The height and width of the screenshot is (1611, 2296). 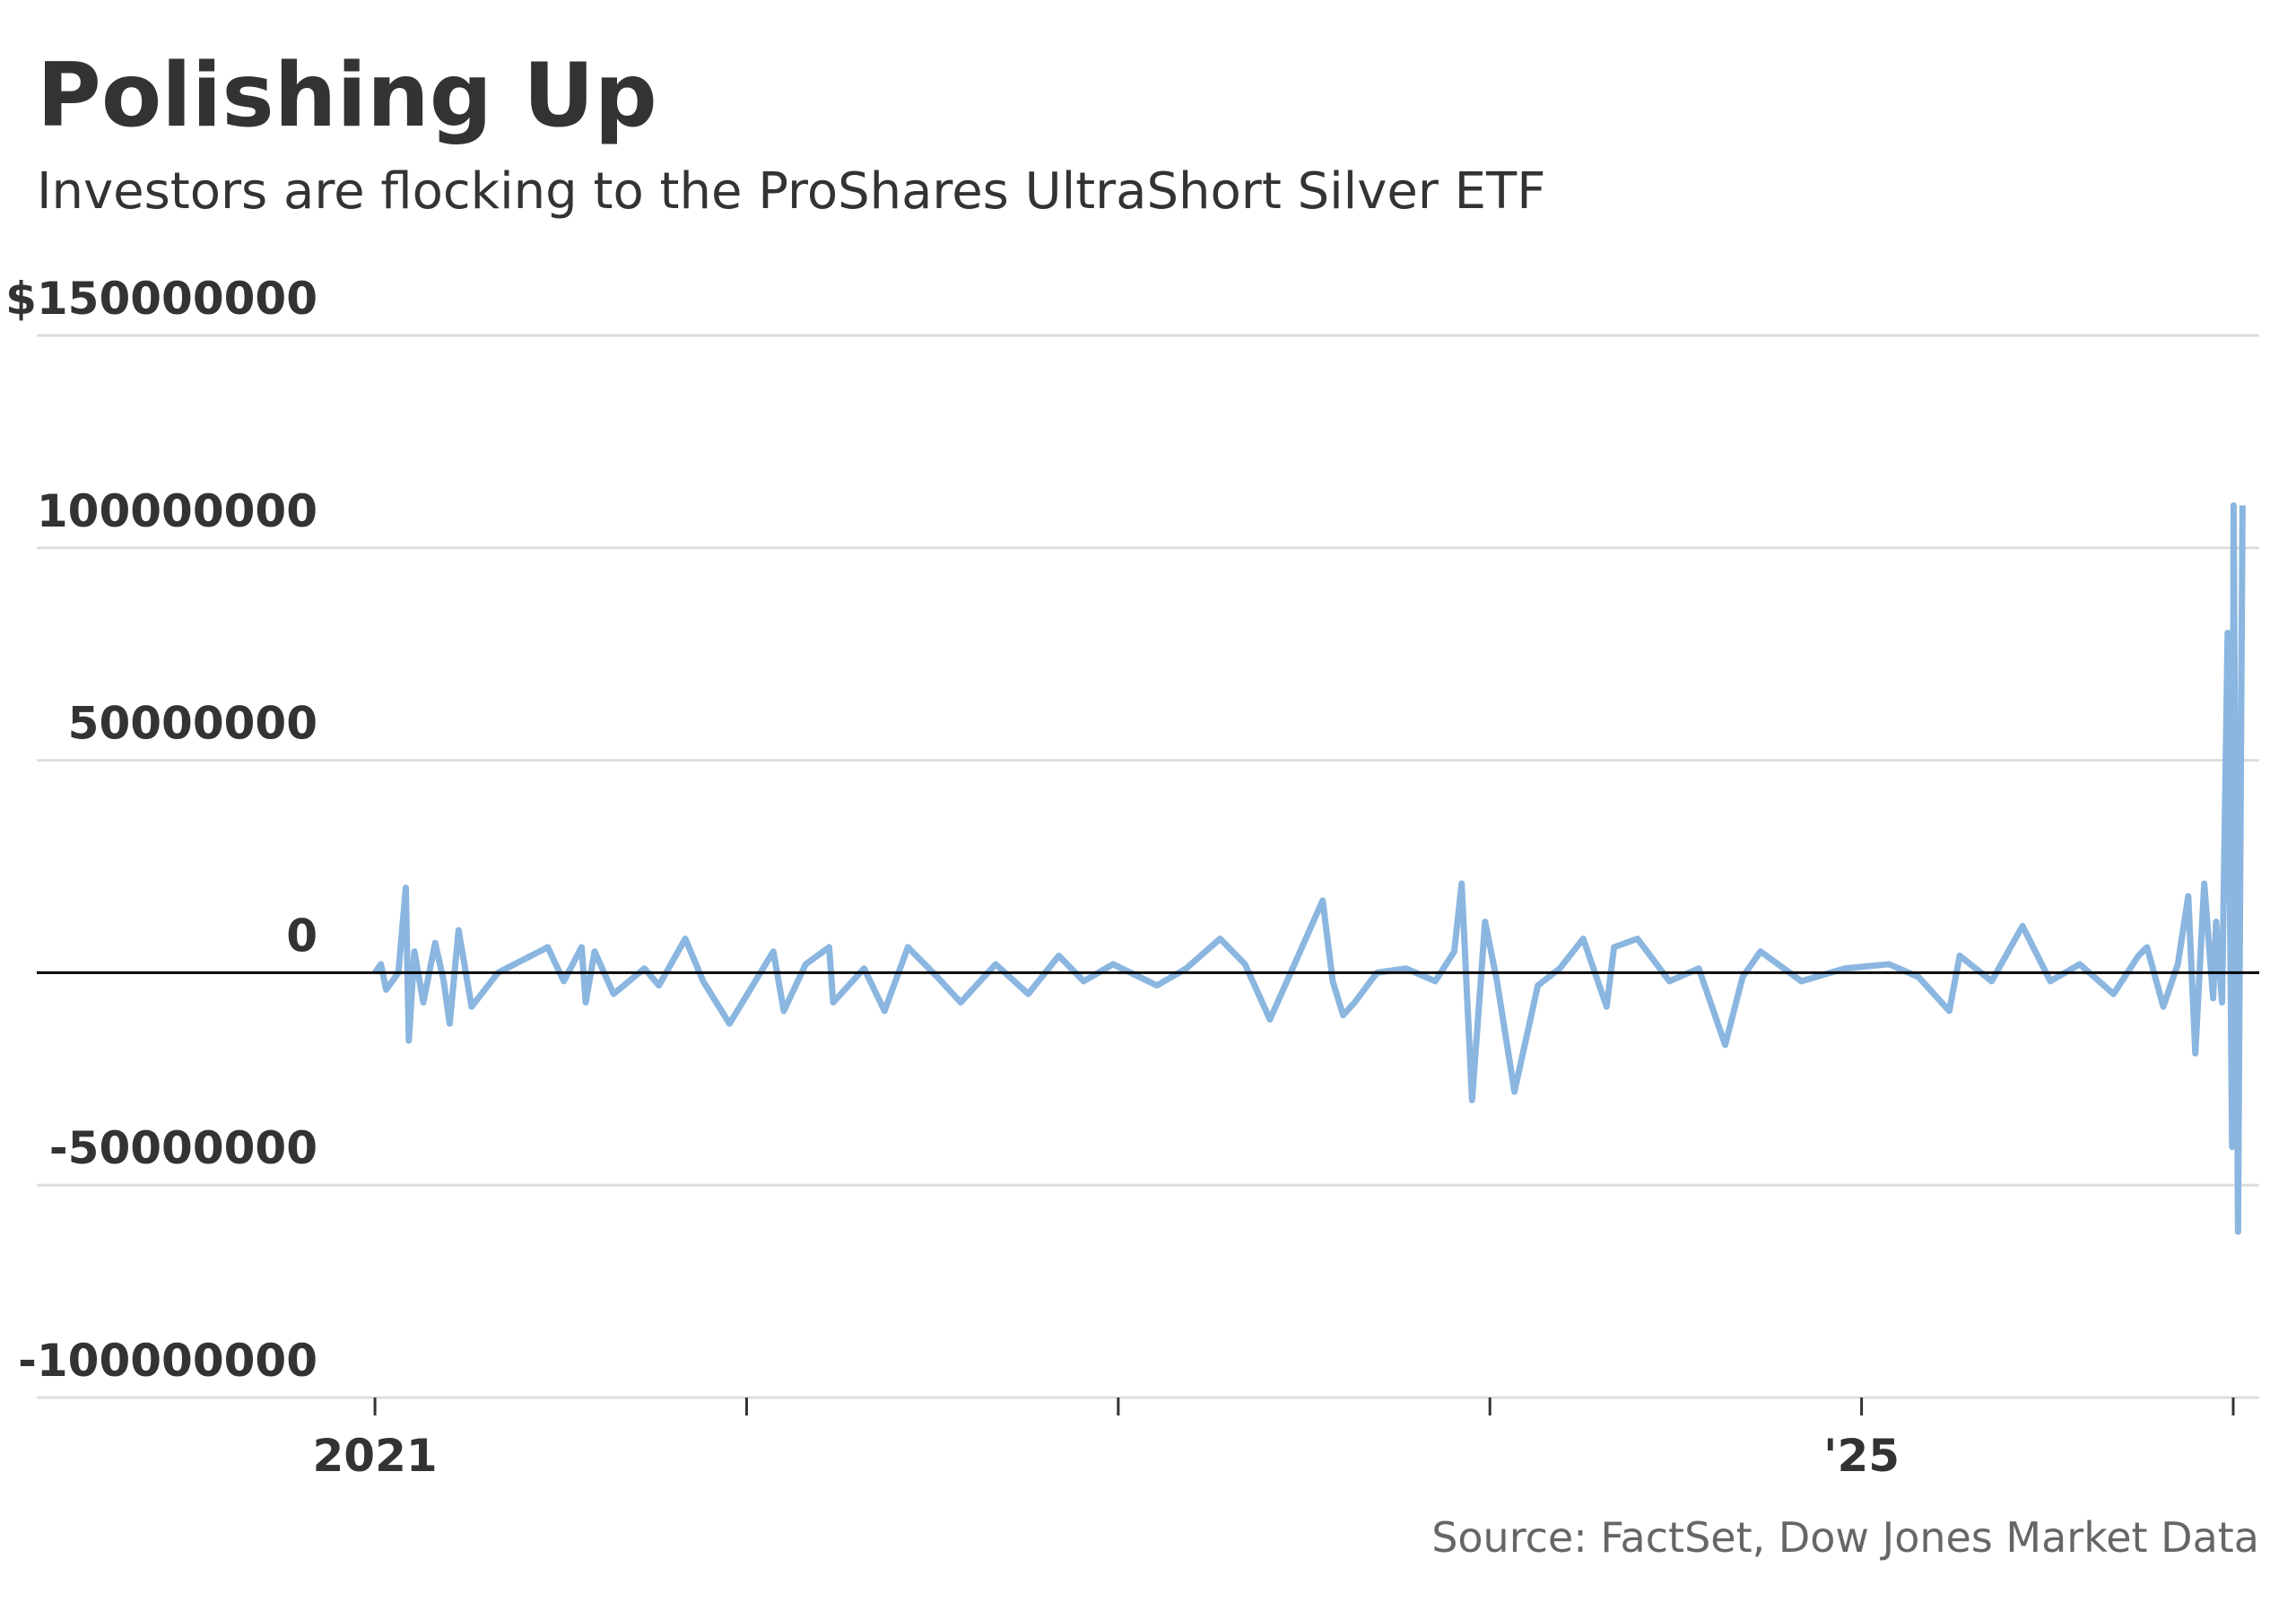 I want to click on x-tick-label: 2021, so click(x=375, y=1456).